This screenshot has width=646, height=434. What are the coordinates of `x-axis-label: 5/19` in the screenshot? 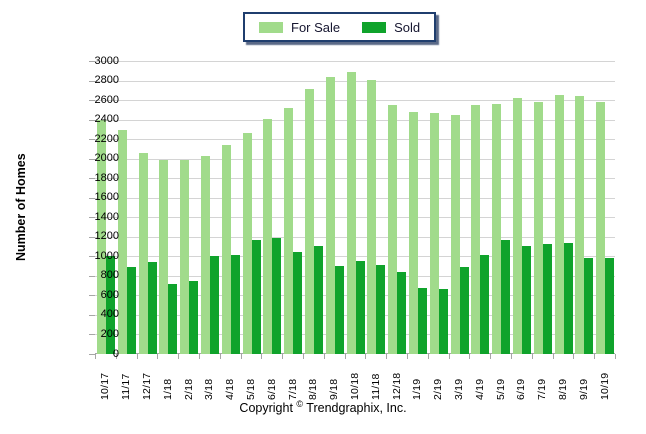 It's located at (500, 389).